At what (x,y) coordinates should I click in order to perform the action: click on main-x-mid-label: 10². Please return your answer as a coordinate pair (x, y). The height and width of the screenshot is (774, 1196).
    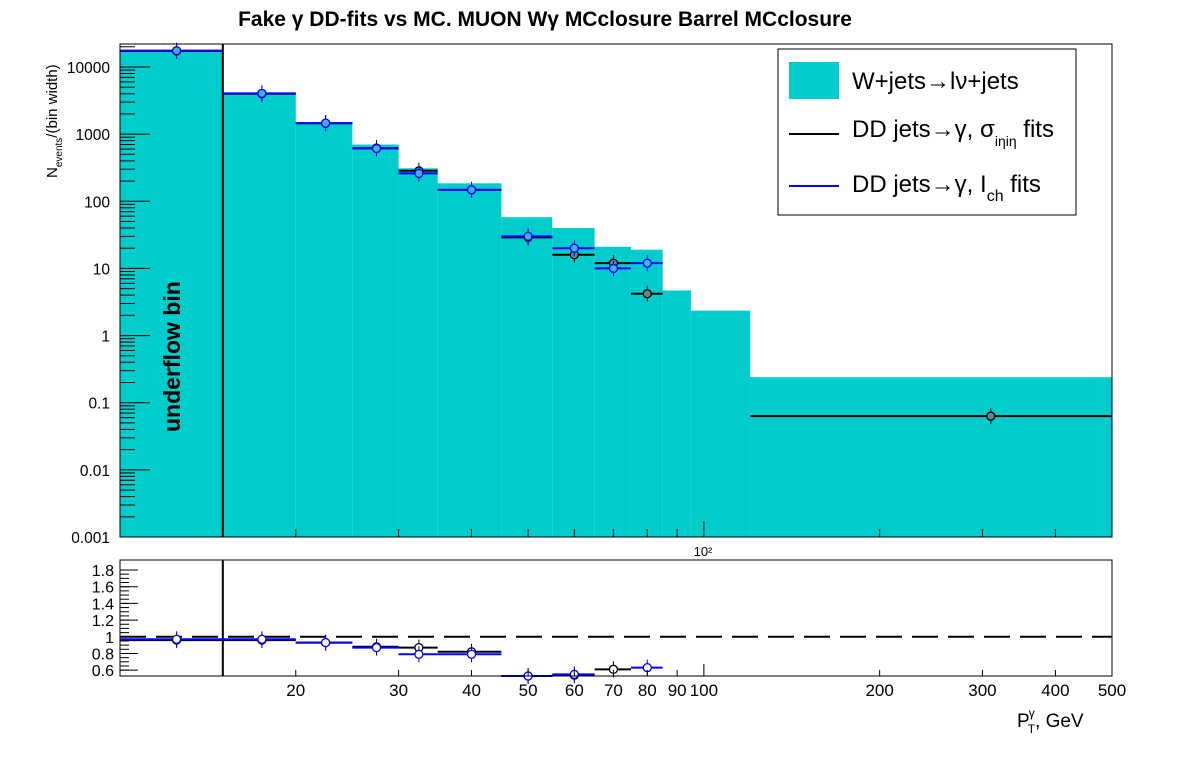
    Looking at the image, I should click on (703, 551).